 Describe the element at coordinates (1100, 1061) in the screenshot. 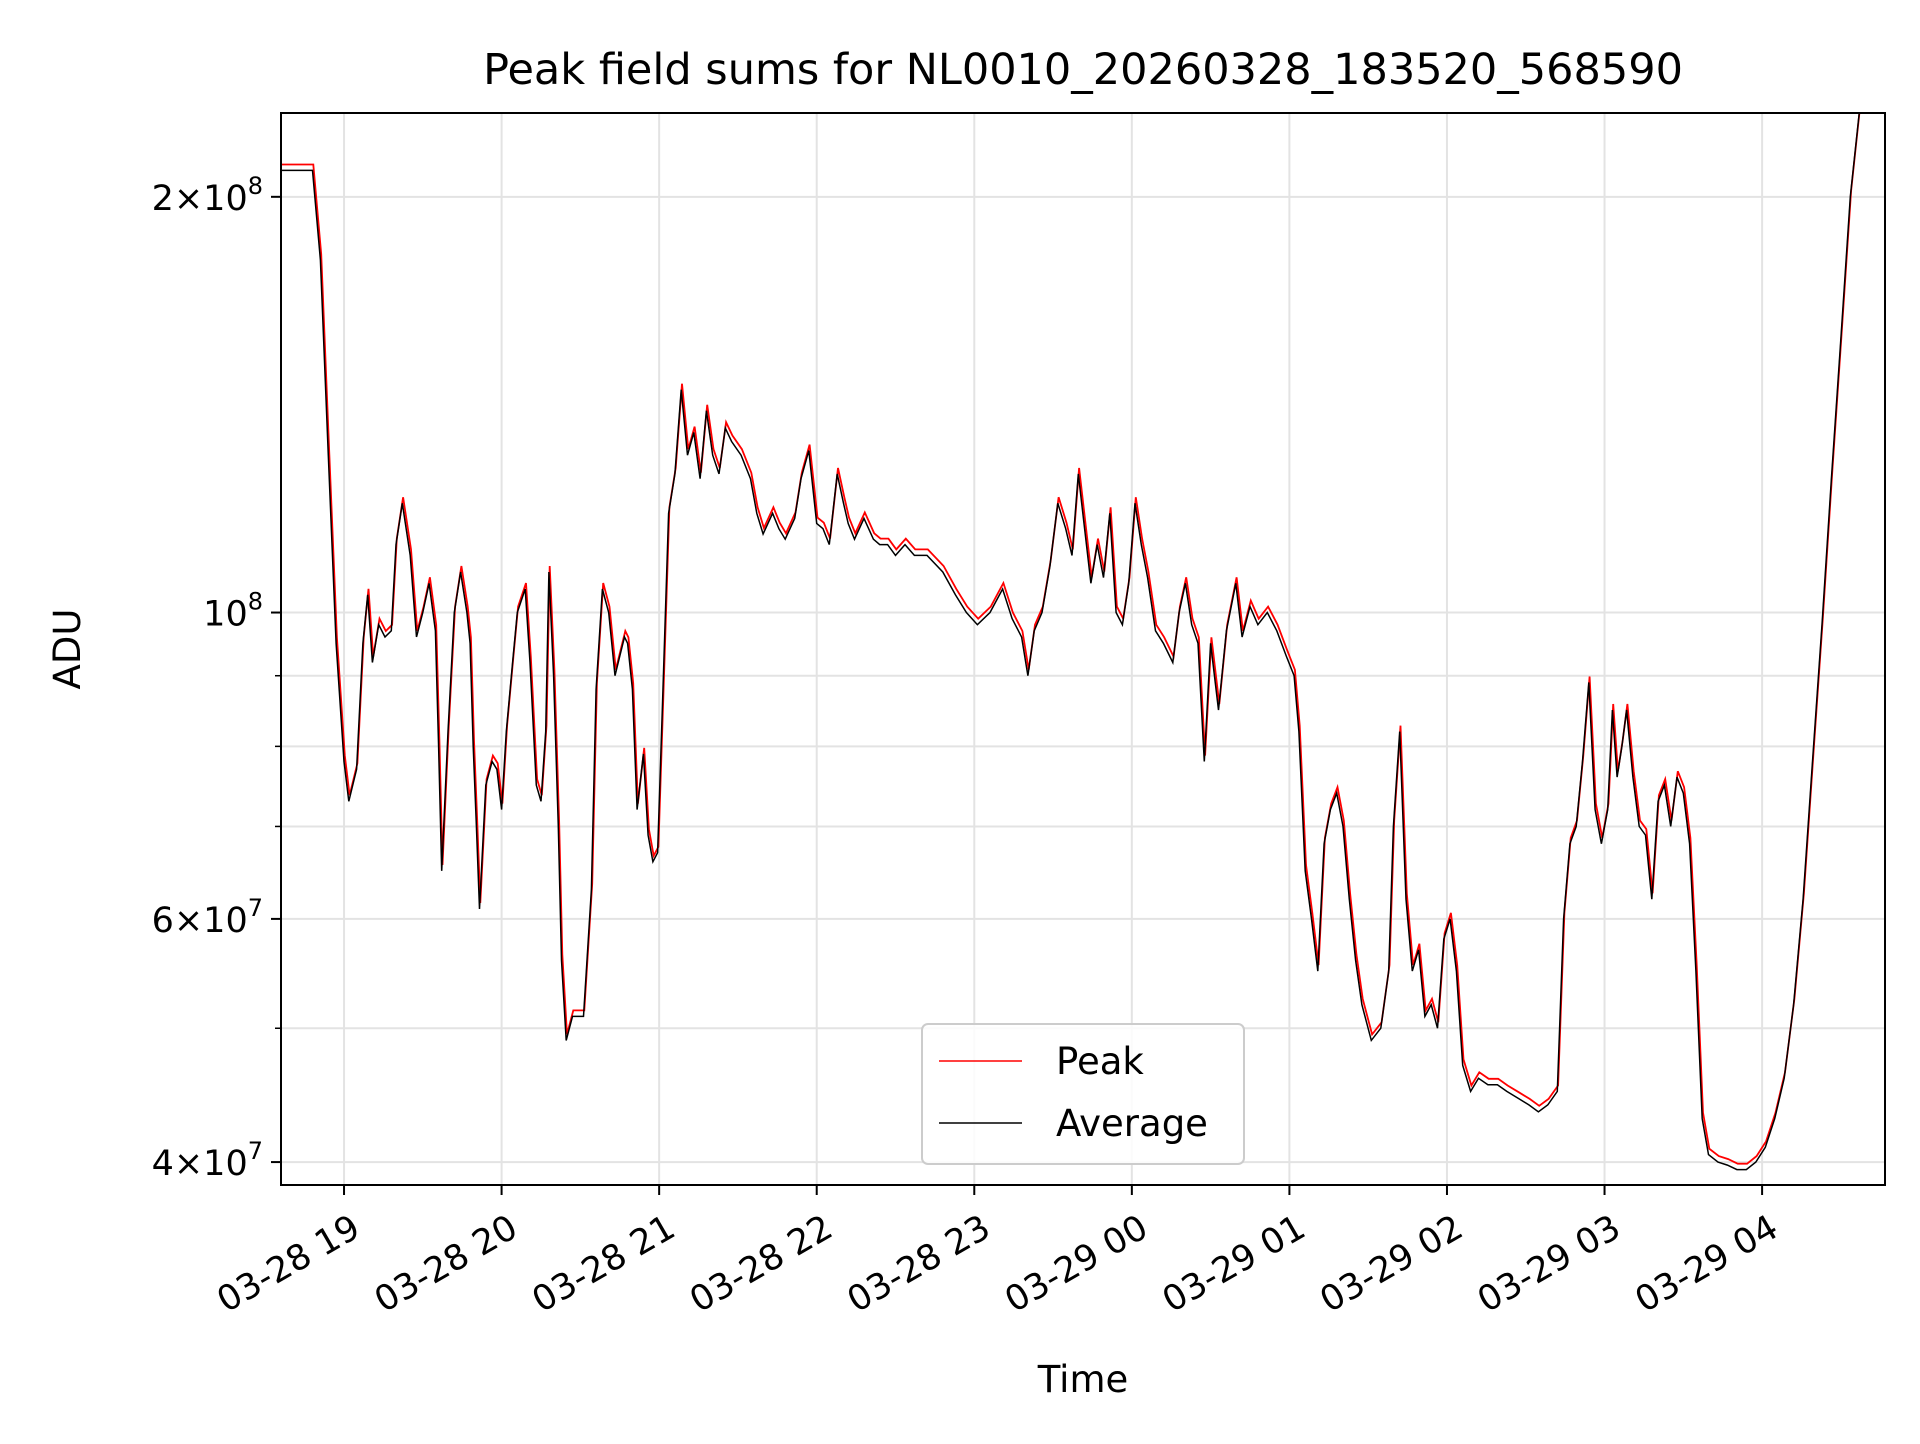

I see `legend-label-peak: Peak` at that location.